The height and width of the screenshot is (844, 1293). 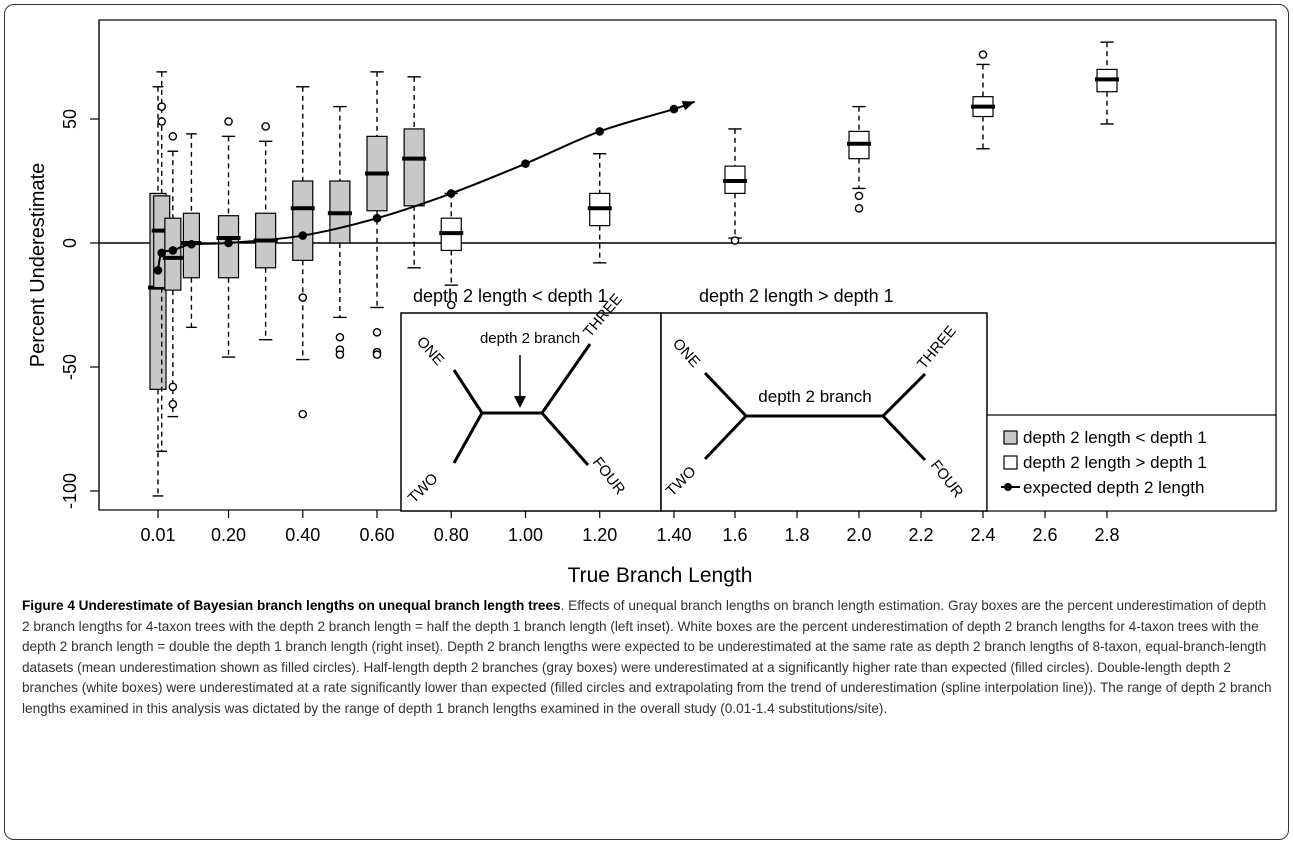 What do you see at coordinates (858, 535) in the screenshot?
I see `x-tick-label: 2.0` at bounding box center [858, 535].